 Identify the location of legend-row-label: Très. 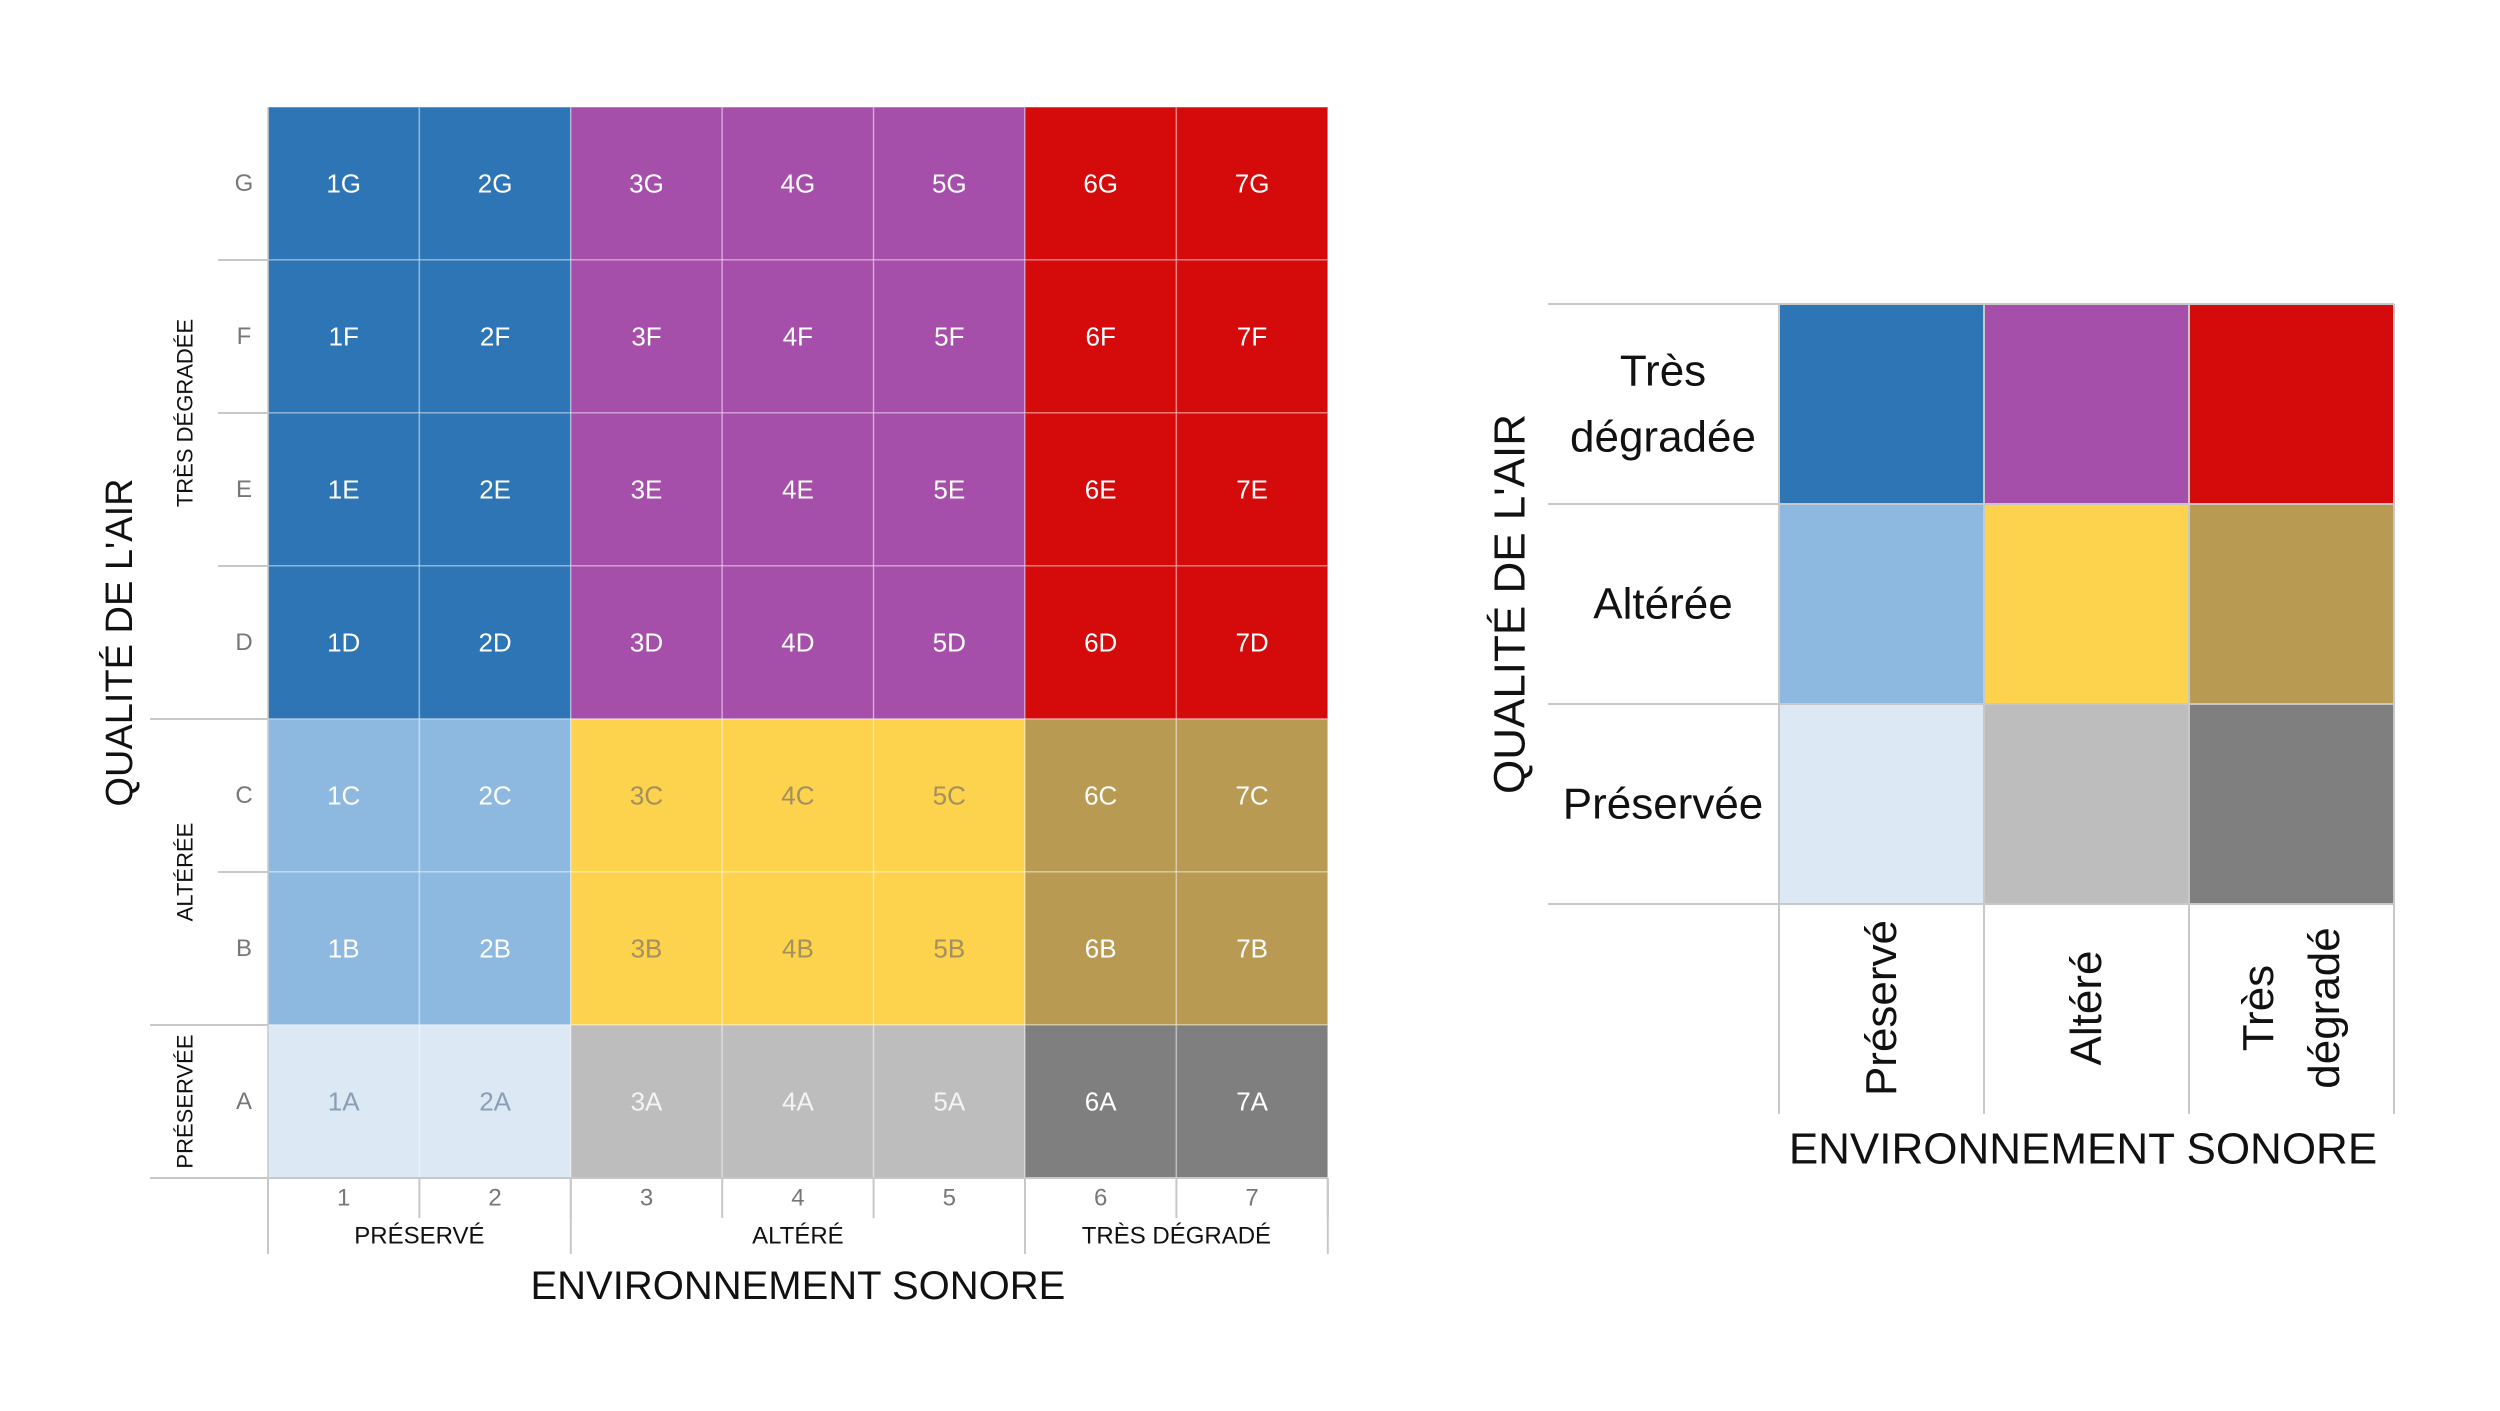
(1663, 371).